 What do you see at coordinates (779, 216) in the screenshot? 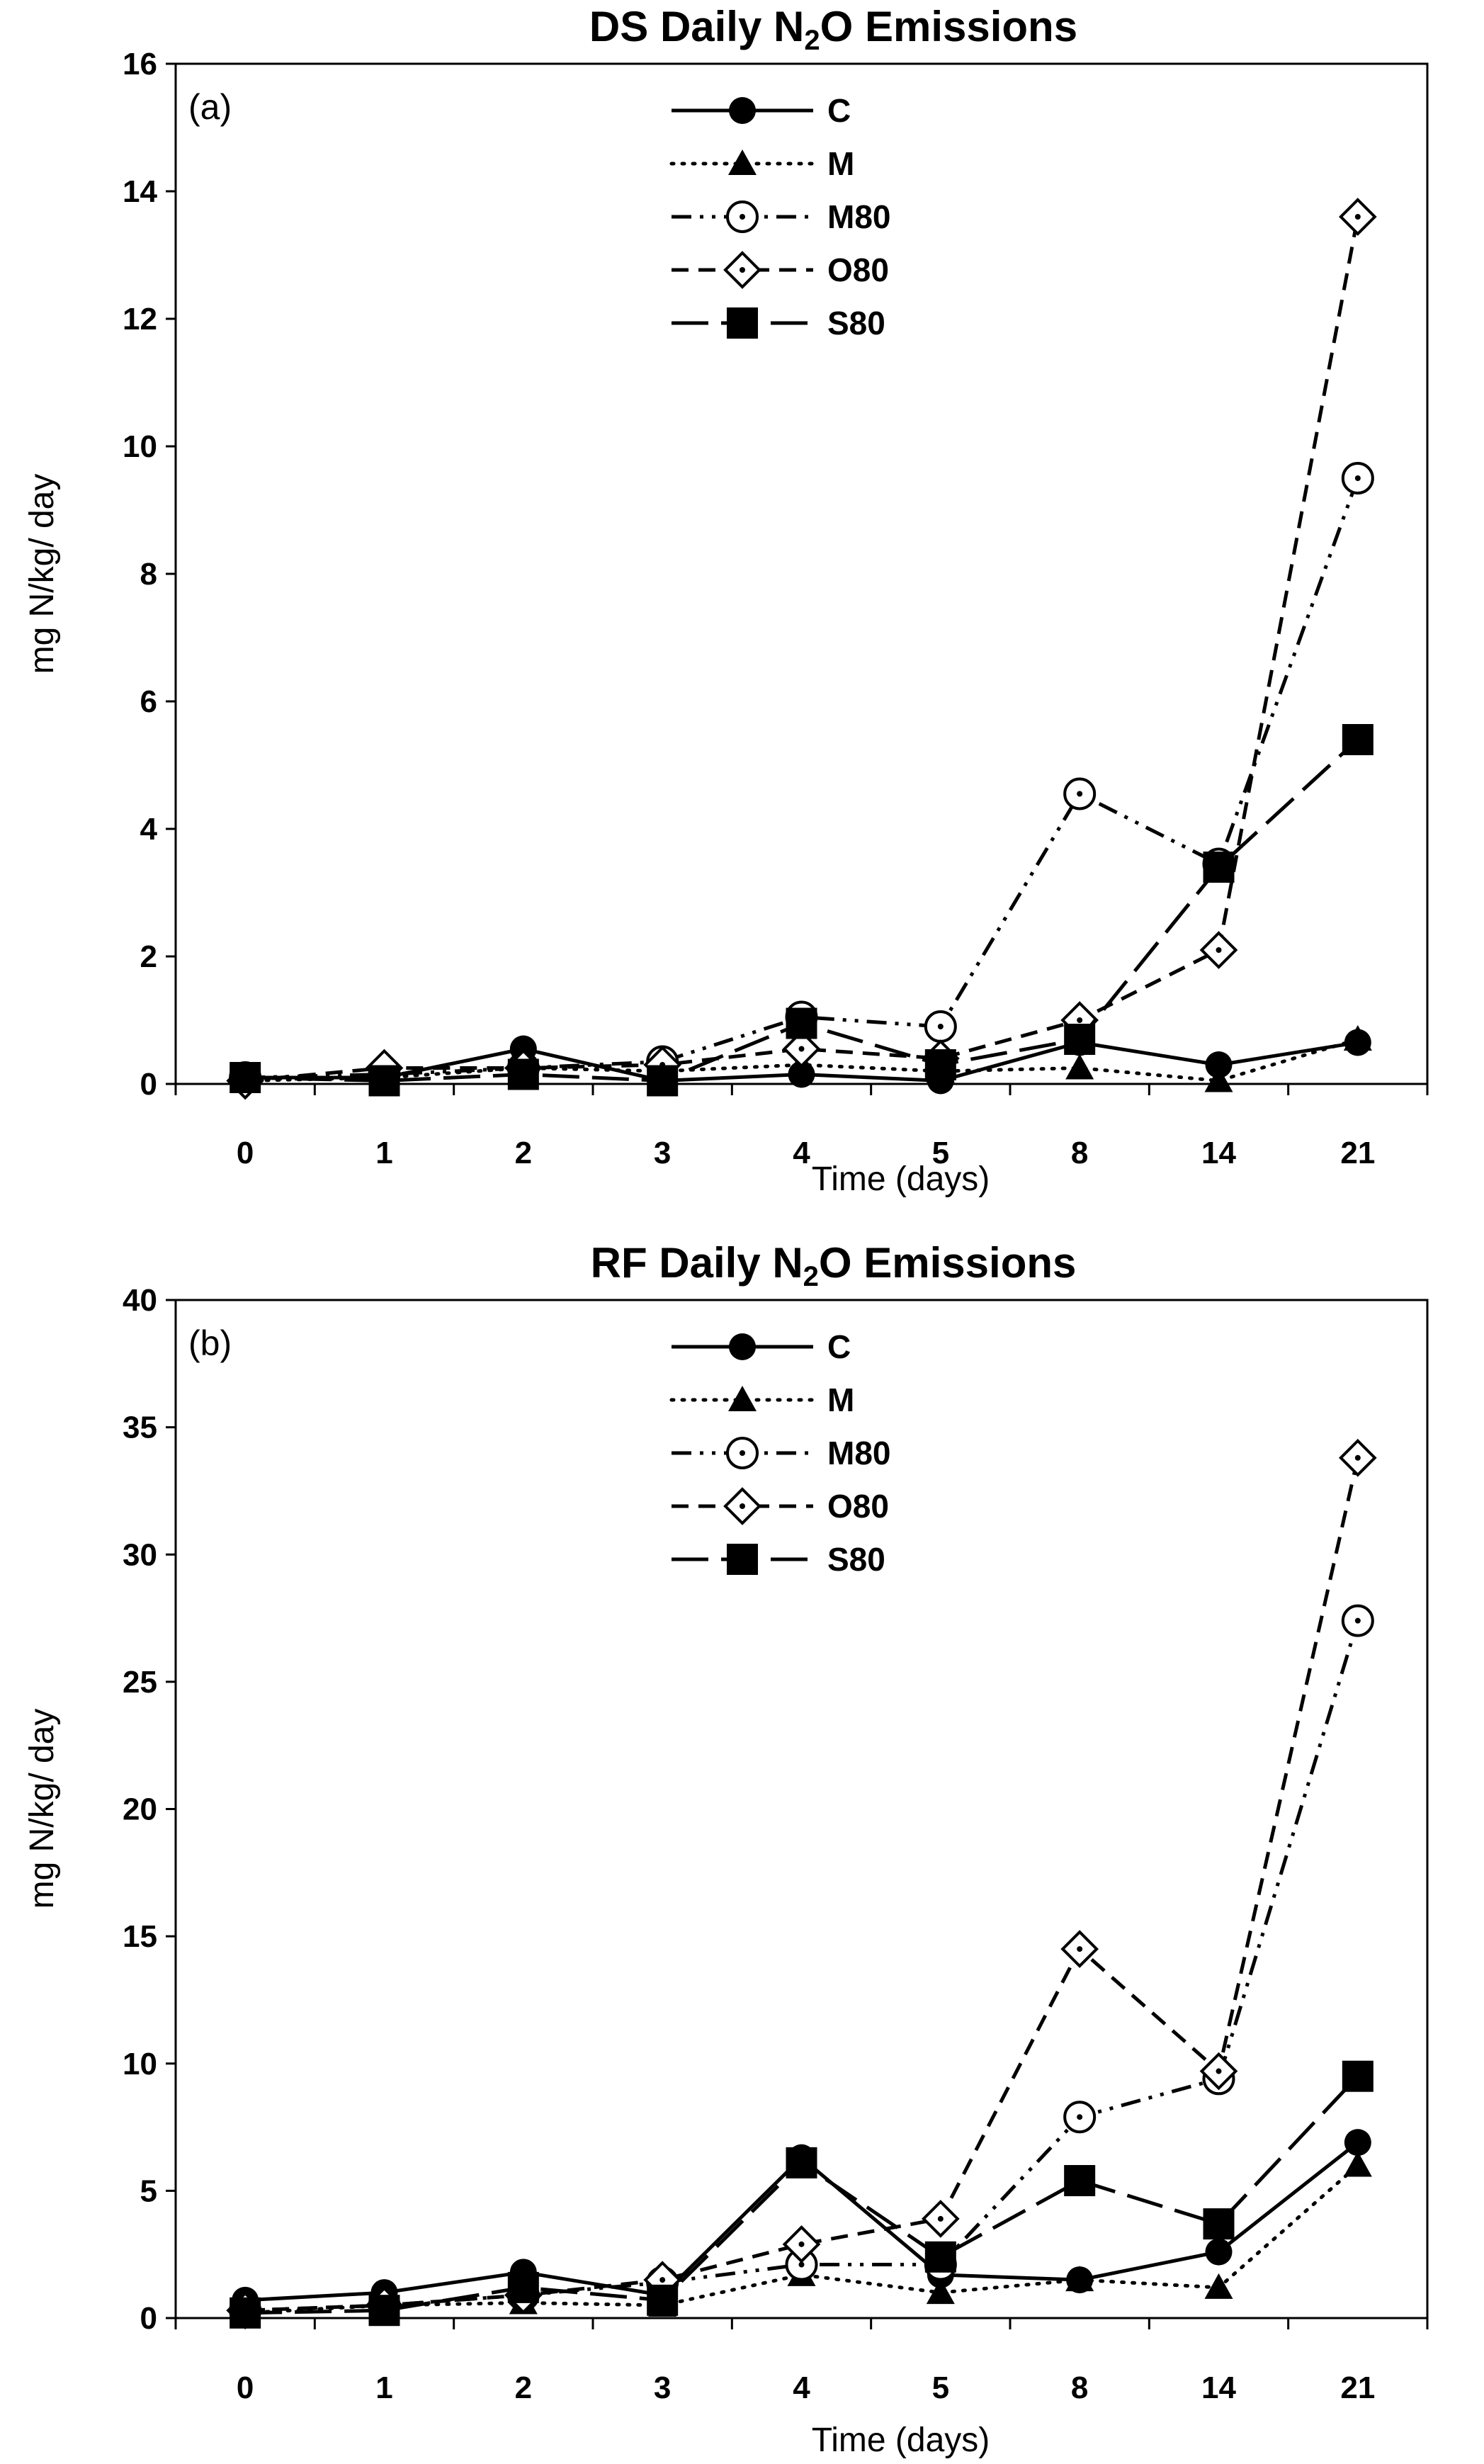
I see `legend-a: CM M80 O80 S80` at bounding box center [779, 216].